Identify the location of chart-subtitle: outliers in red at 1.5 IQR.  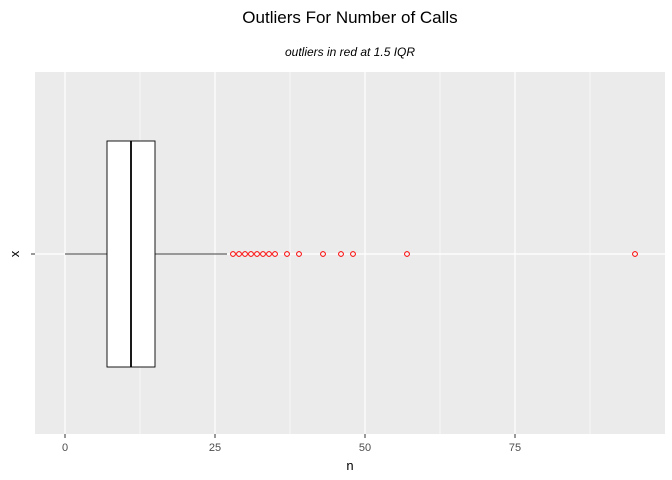
(350, 52).